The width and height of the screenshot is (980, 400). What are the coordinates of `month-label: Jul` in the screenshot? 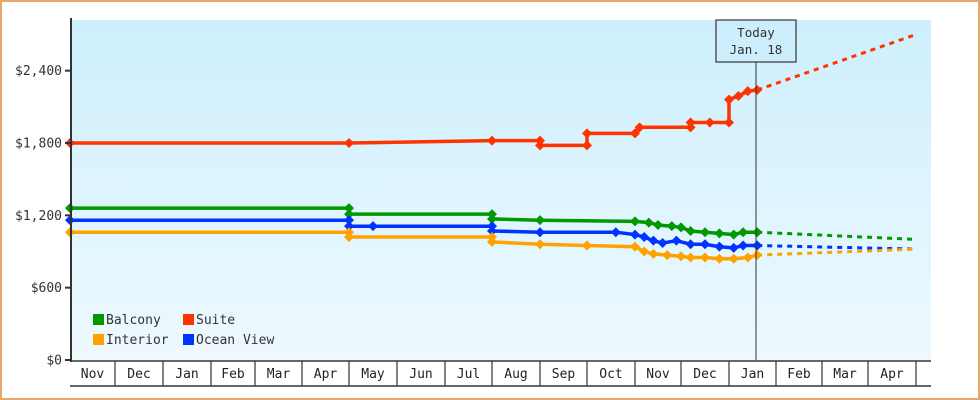 It's located at (468, 374).